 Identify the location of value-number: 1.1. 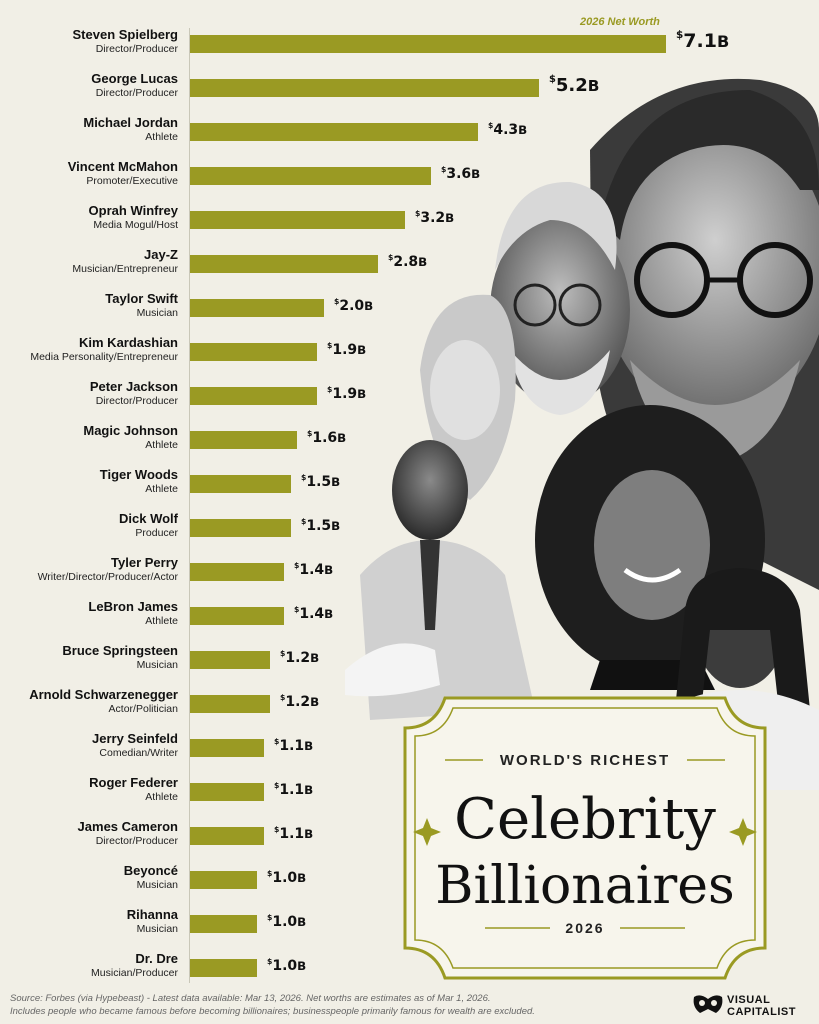
(292, 789).